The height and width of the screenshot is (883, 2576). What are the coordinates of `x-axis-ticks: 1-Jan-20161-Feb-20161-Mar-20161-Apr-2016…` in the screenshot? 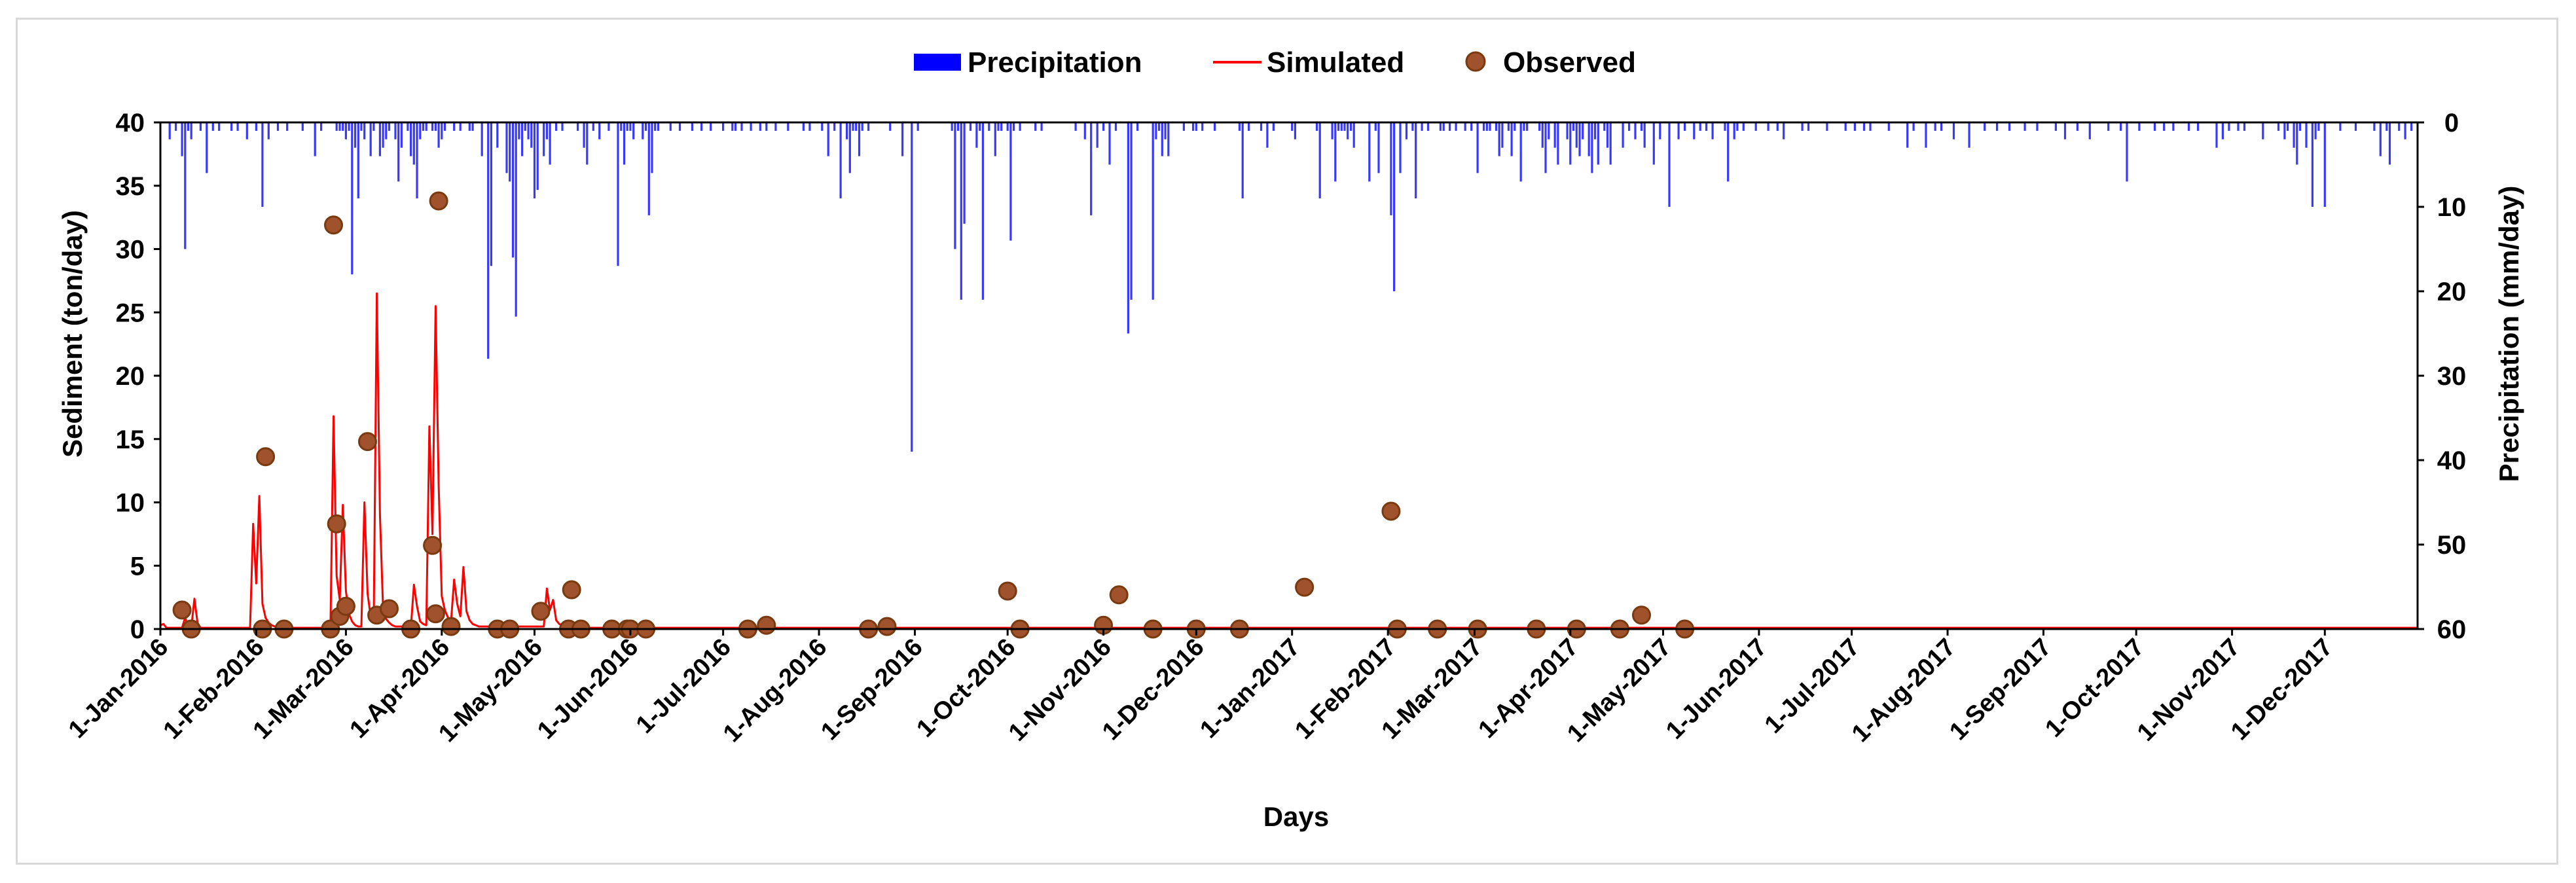 It's located at (1200, 689).